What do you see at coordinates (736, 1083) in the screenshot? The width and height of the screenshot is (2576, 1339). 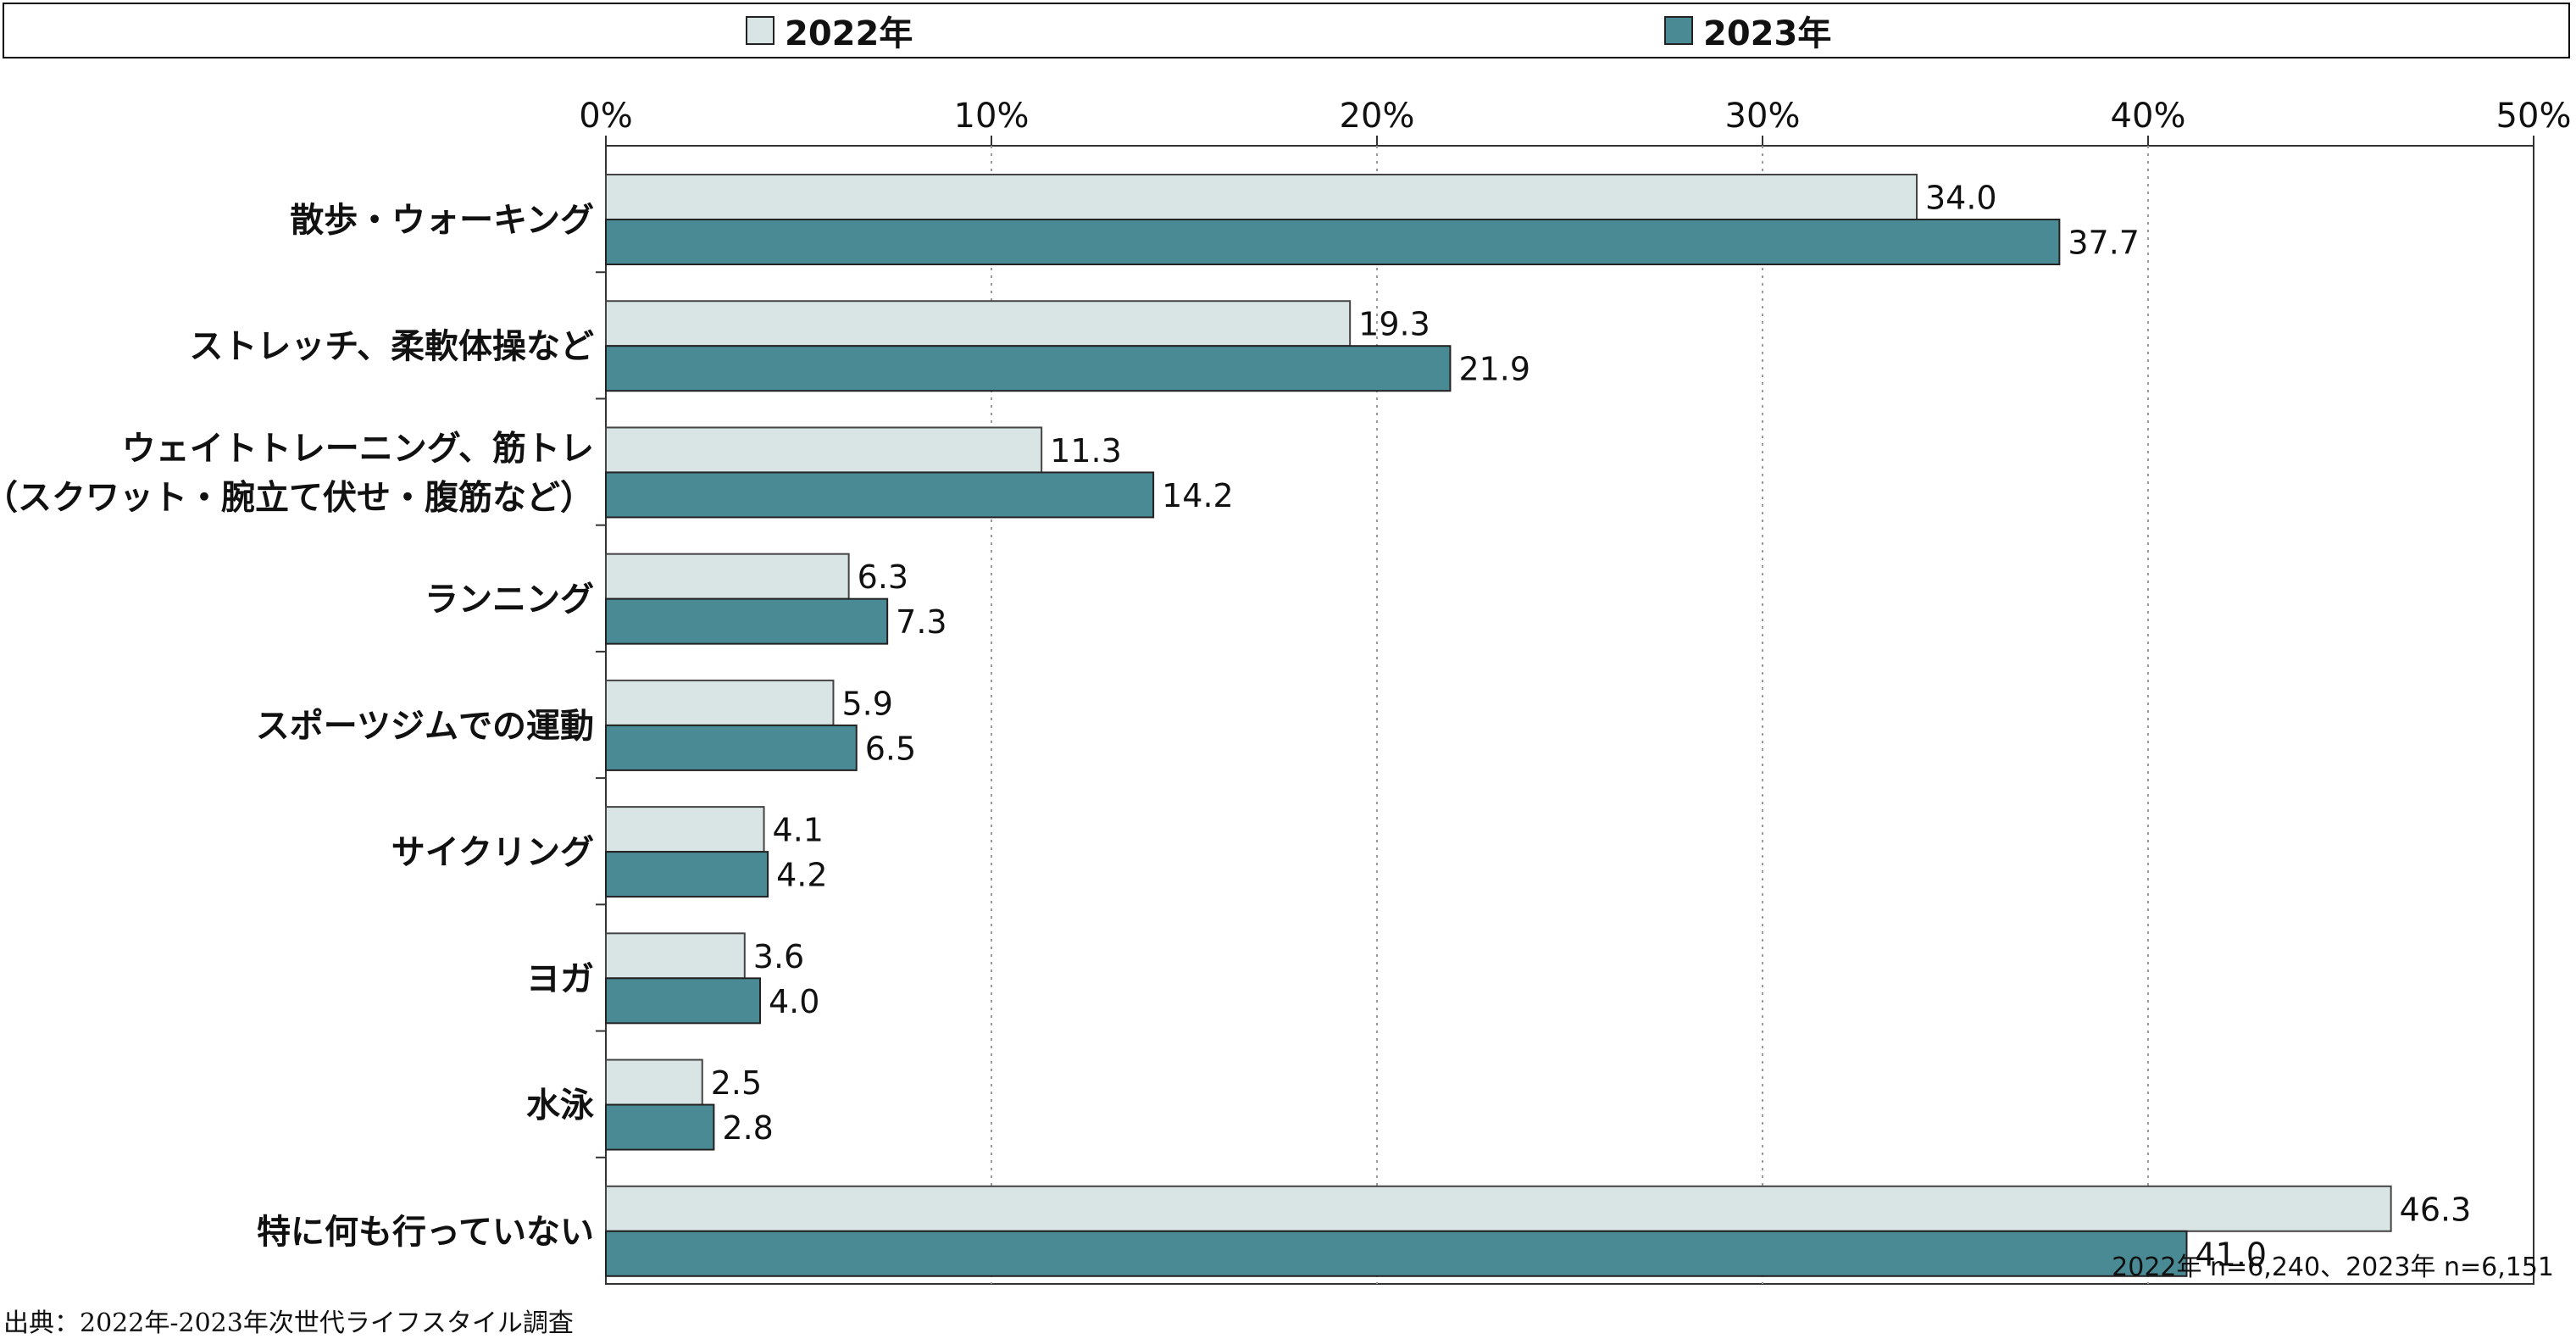 I see `data-label: 2.5` at bounding box center [736, 1083].